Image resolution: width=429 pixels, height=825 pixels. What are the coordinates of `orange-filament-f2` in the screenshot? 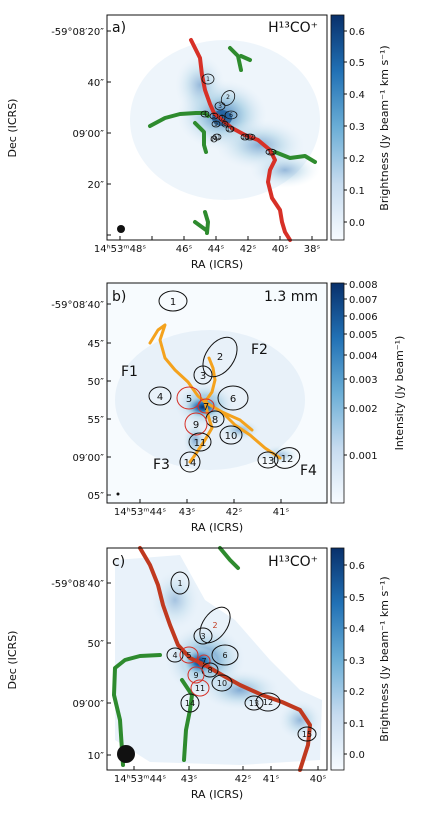 It's located at (210, 380).